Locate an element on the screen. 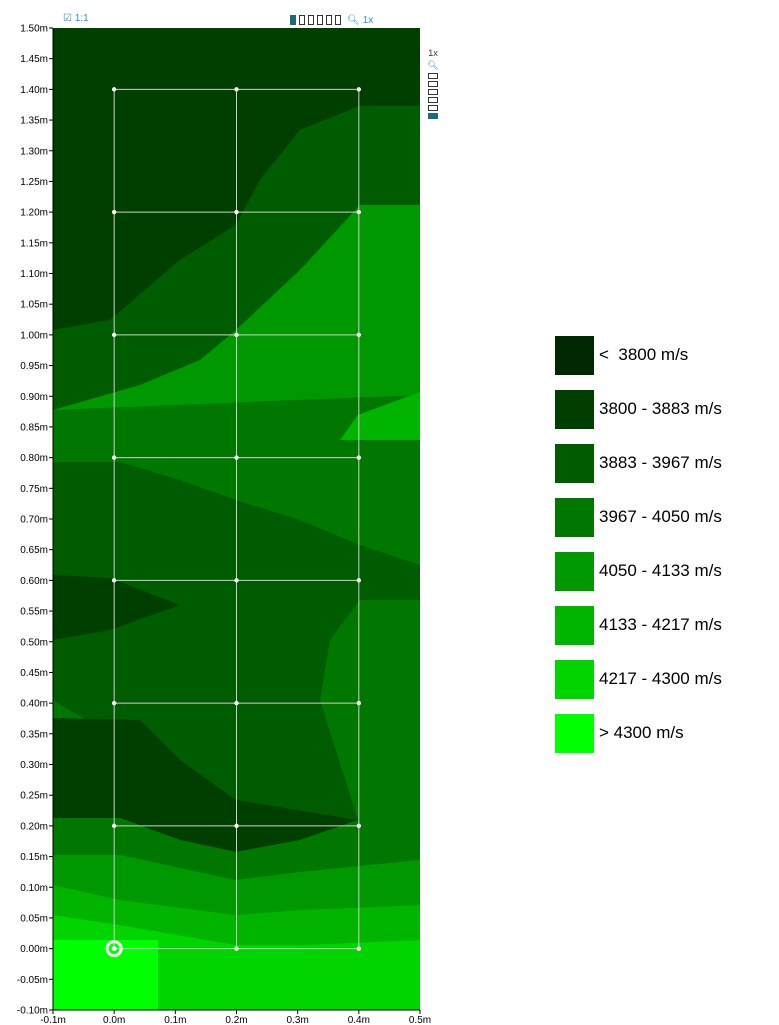  legend-item: 3967 - 4050 m/s is located at coordinates (667, 518).